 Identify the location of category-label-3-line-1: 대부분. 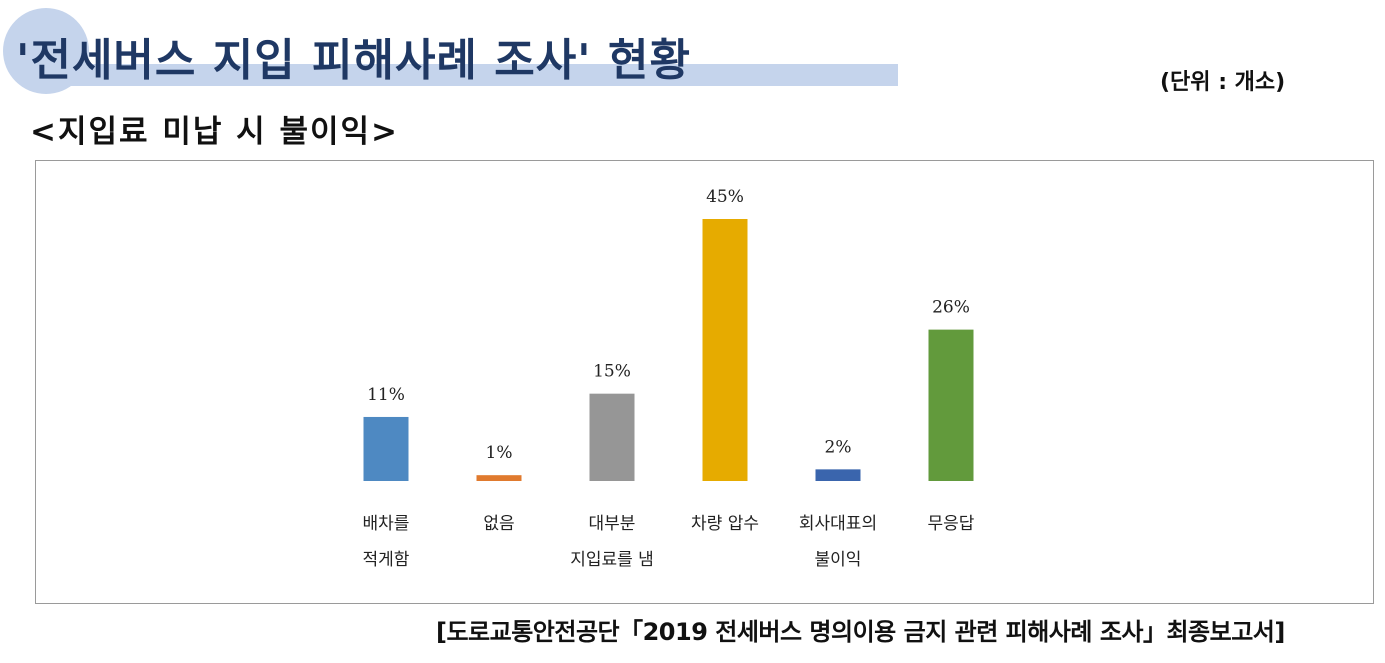
(612, 524).